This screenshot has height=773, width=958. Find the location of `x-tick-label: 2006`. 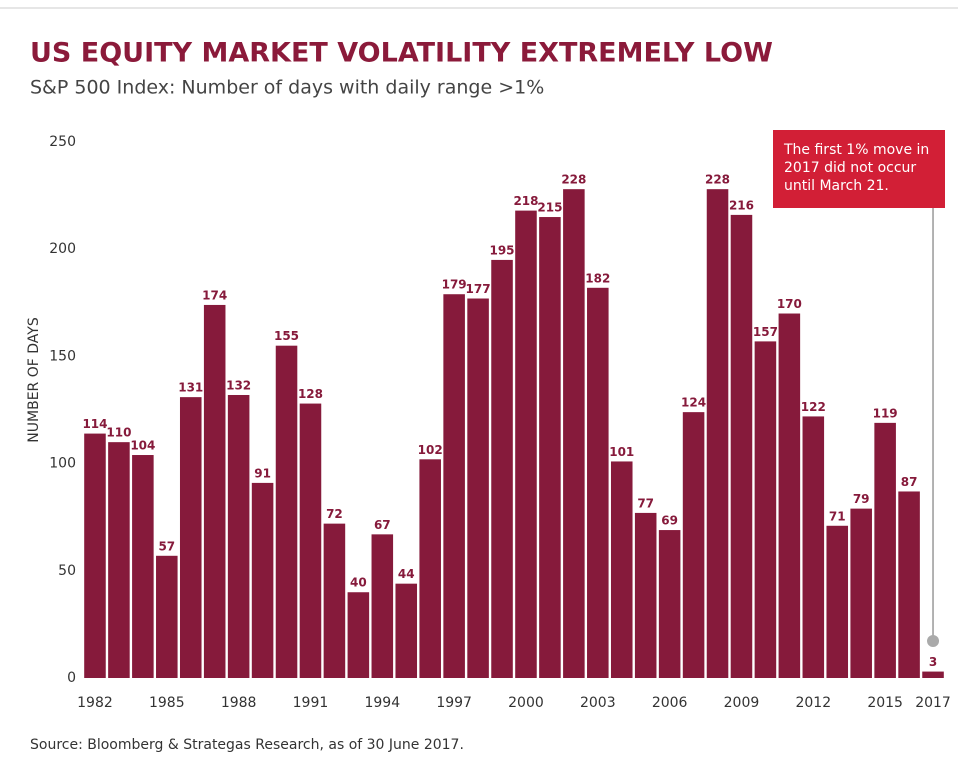

x-tick-label: 2006 is located at coordinates (670, 703).